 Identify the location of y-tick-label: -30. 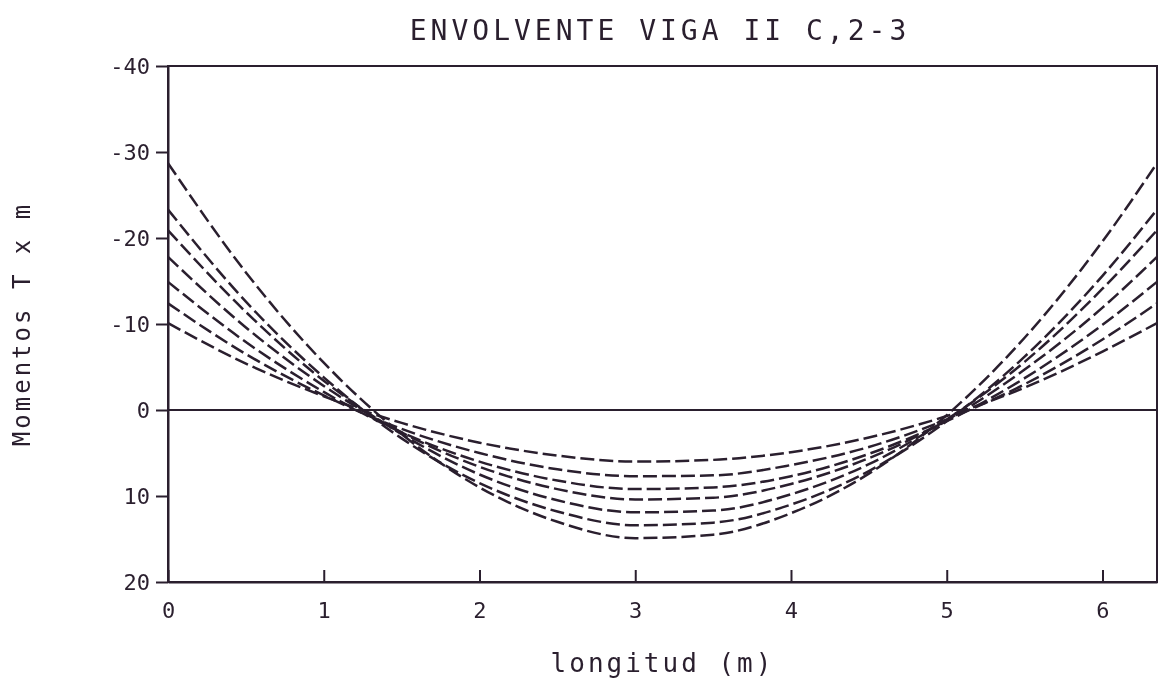
(130, 152).